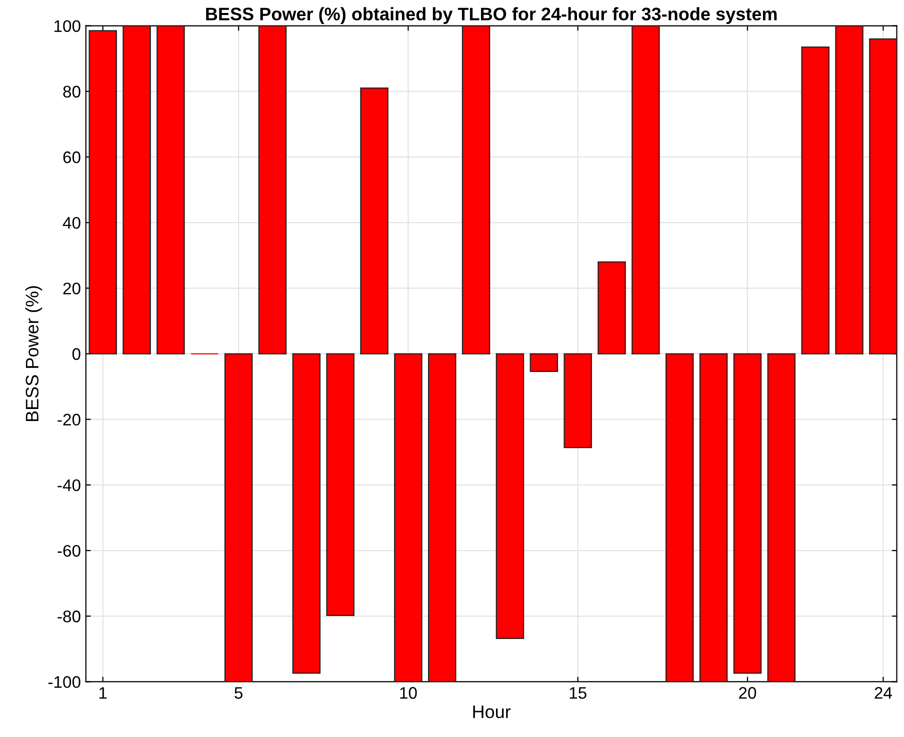  What do you see at coordinates (883, 693) in the screenshot?
I see `x-tick-label: 24` at bounding box center [883, 693].